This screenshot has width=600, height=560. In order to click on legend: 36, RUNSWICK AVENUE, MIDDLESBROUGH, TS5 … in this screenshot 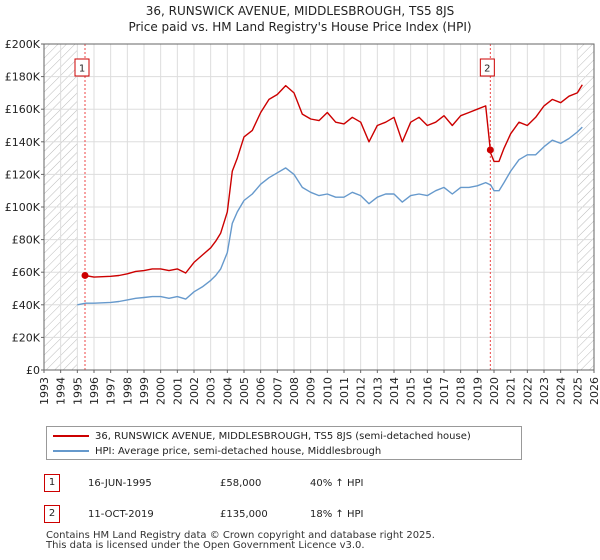, I will do `click(284, 443)`.